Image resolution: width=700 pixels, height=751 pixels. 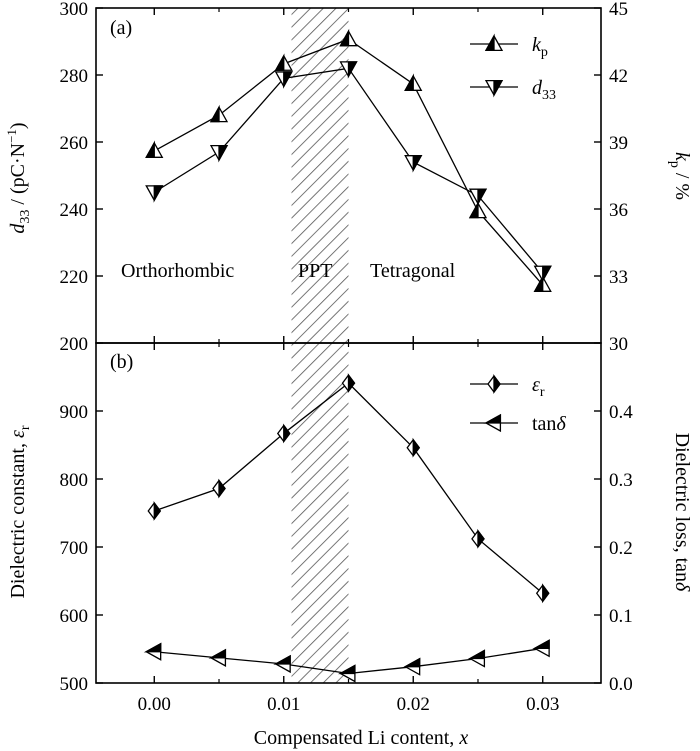 I want to click on legend-label: tanδ, so click(x=549, y=424).